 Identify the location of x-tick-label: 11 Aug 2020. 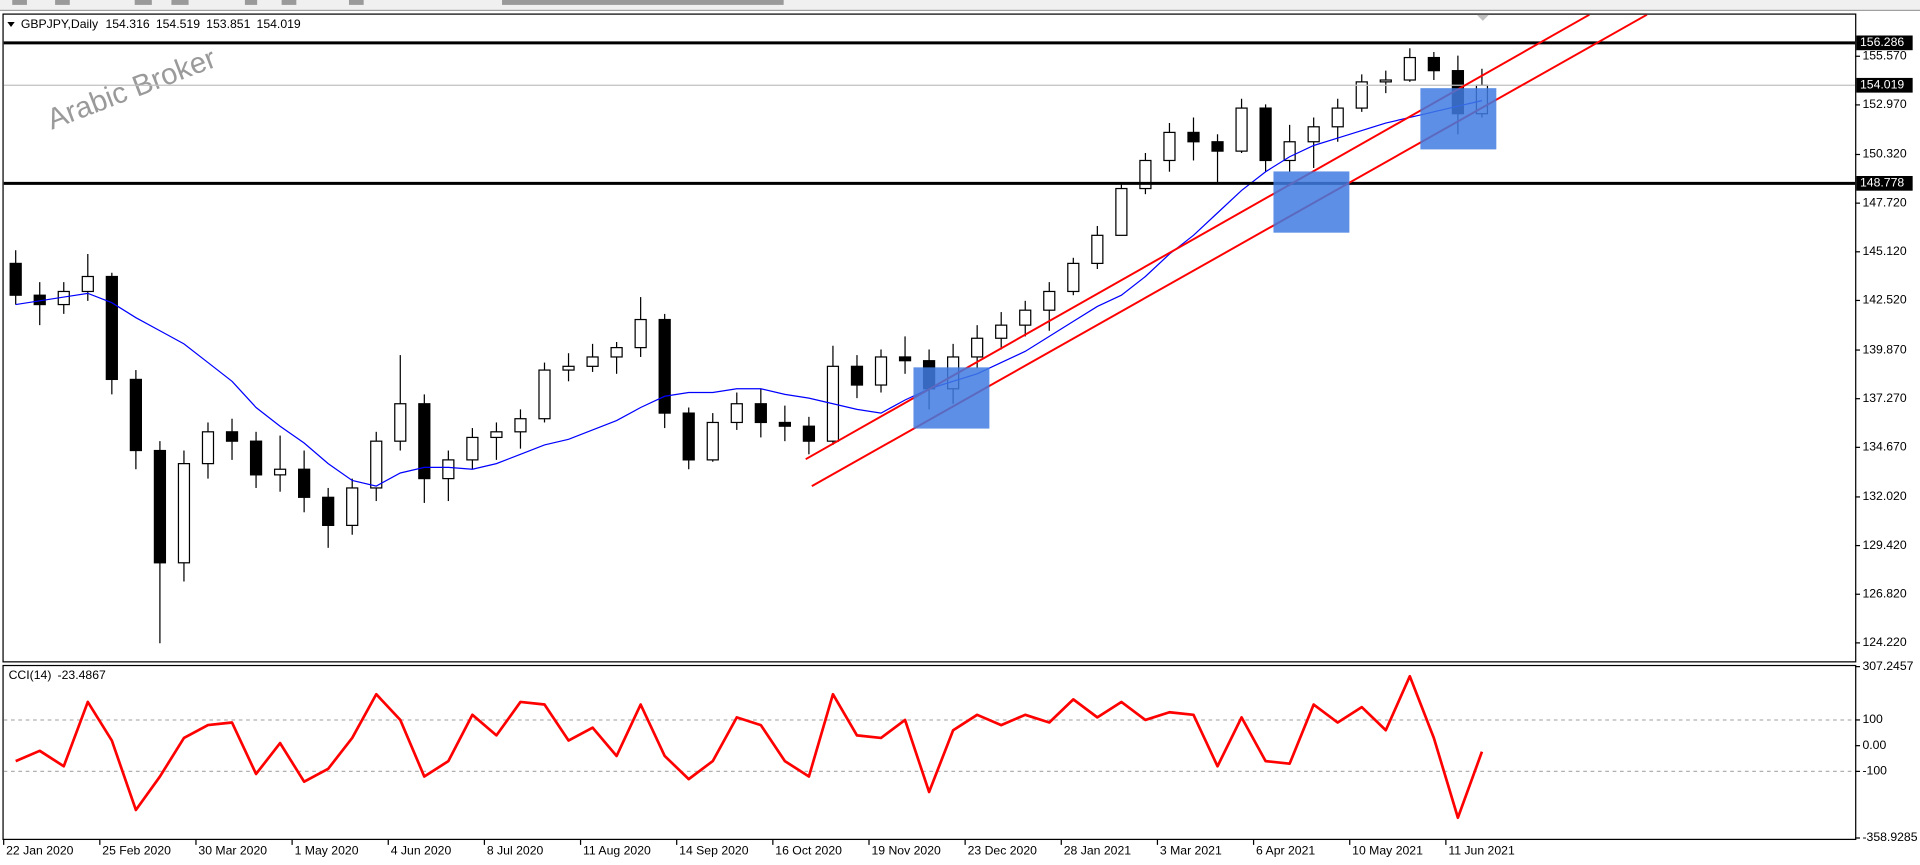
(617, 850).